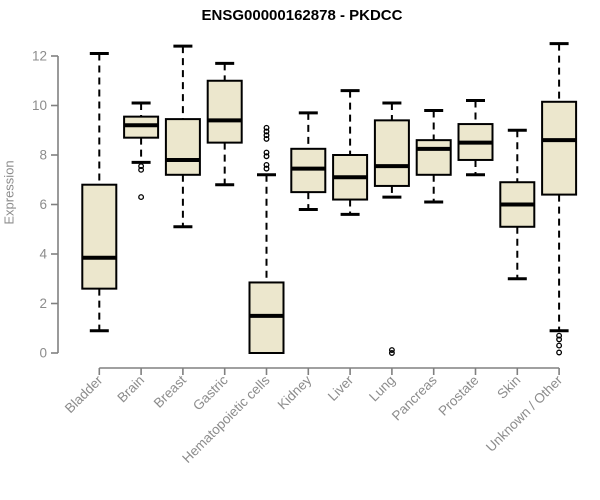  Describe the element at coordinates (43, 155) in the screenshot. I see `y-axis-tick-label: 8` at that location.